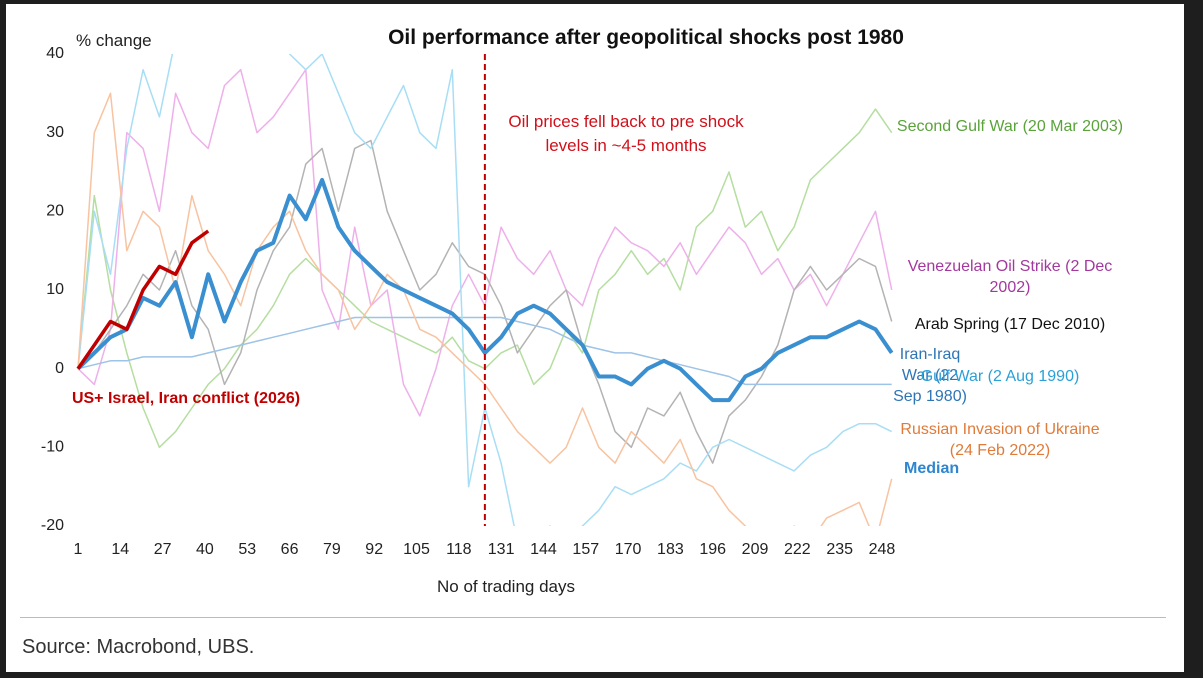 This screenshot has width=1203, height=678. What do you see at coordinates (78, 549) in the screenshot?
I see `x-tick-label: 1` at bounding box center [78, 549].